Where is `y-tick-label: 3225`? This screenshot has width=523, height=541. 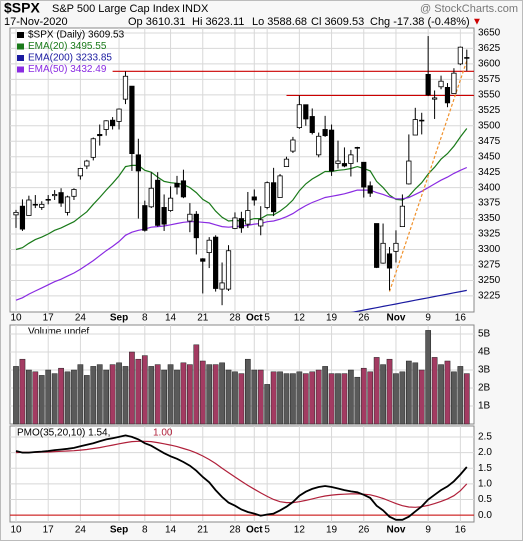
y-tick-label: 3225 is located at coordinates (489, 296).